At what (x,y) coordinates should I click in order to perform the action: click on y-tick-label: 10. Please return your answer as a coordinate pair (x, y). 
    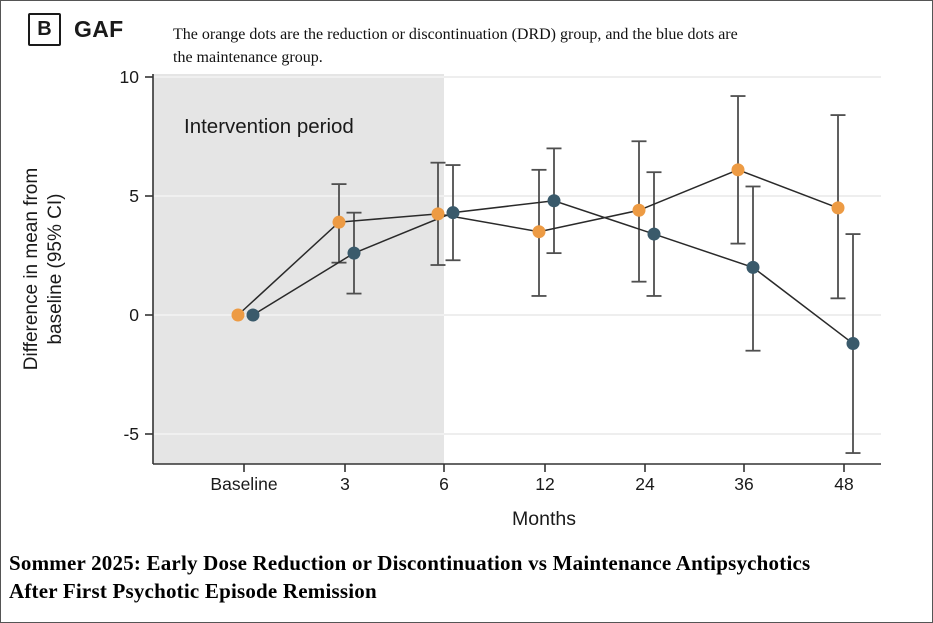
    Looking at the image, I should click on (130, 77).